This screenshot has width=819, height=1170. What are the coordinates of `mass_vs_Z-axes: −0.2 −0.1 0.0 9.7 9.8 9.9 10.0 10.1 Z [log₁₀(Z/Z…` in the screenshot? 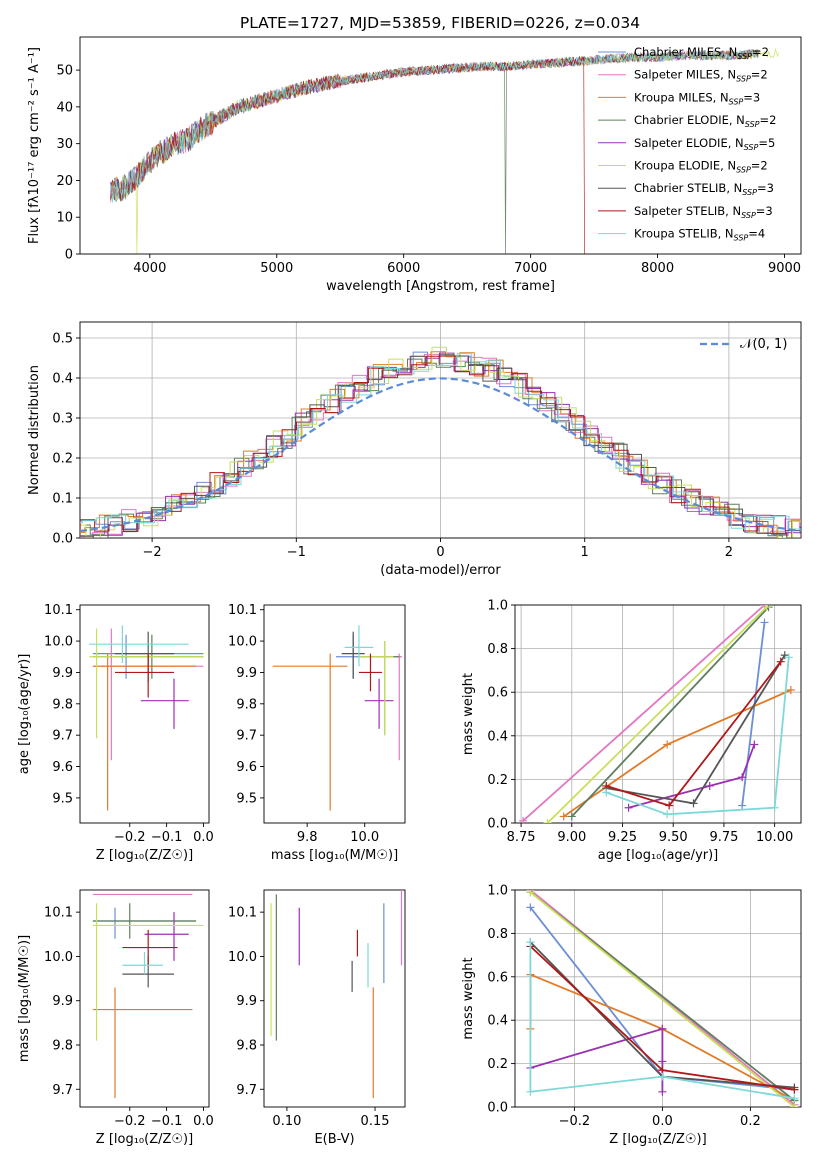 It's located at (115, 1018).